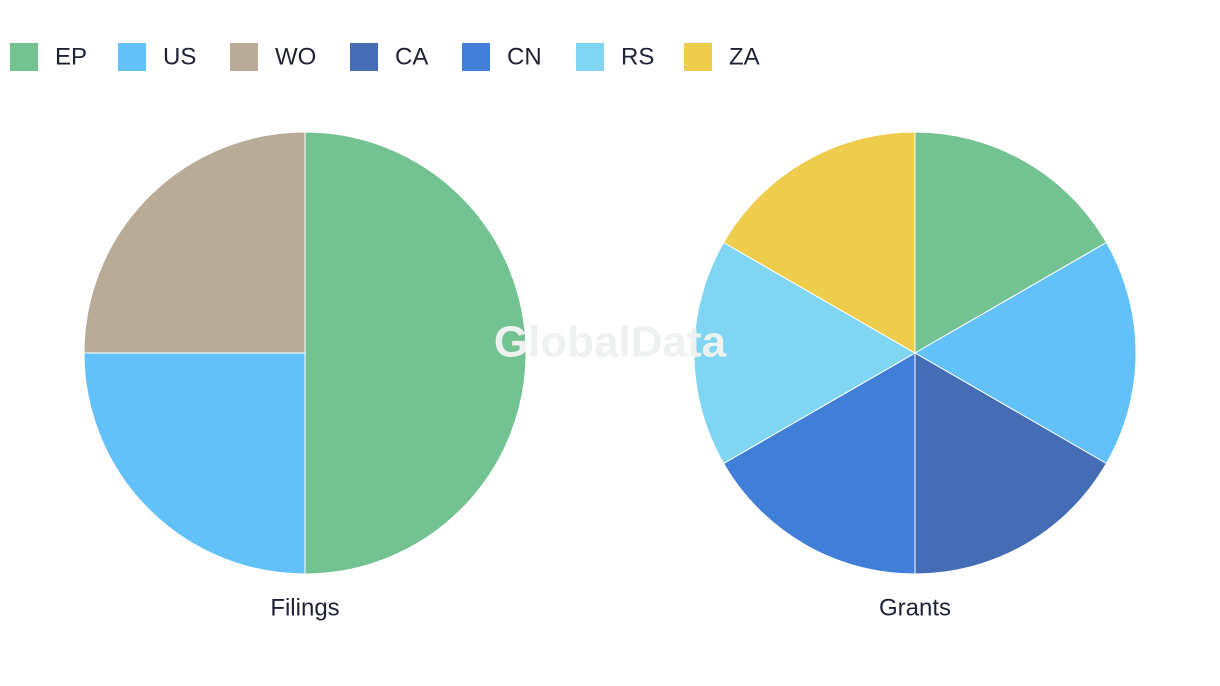 This screenshot has height=686, width=1220. I want to click on legend-label: CN, so click(524, 56).